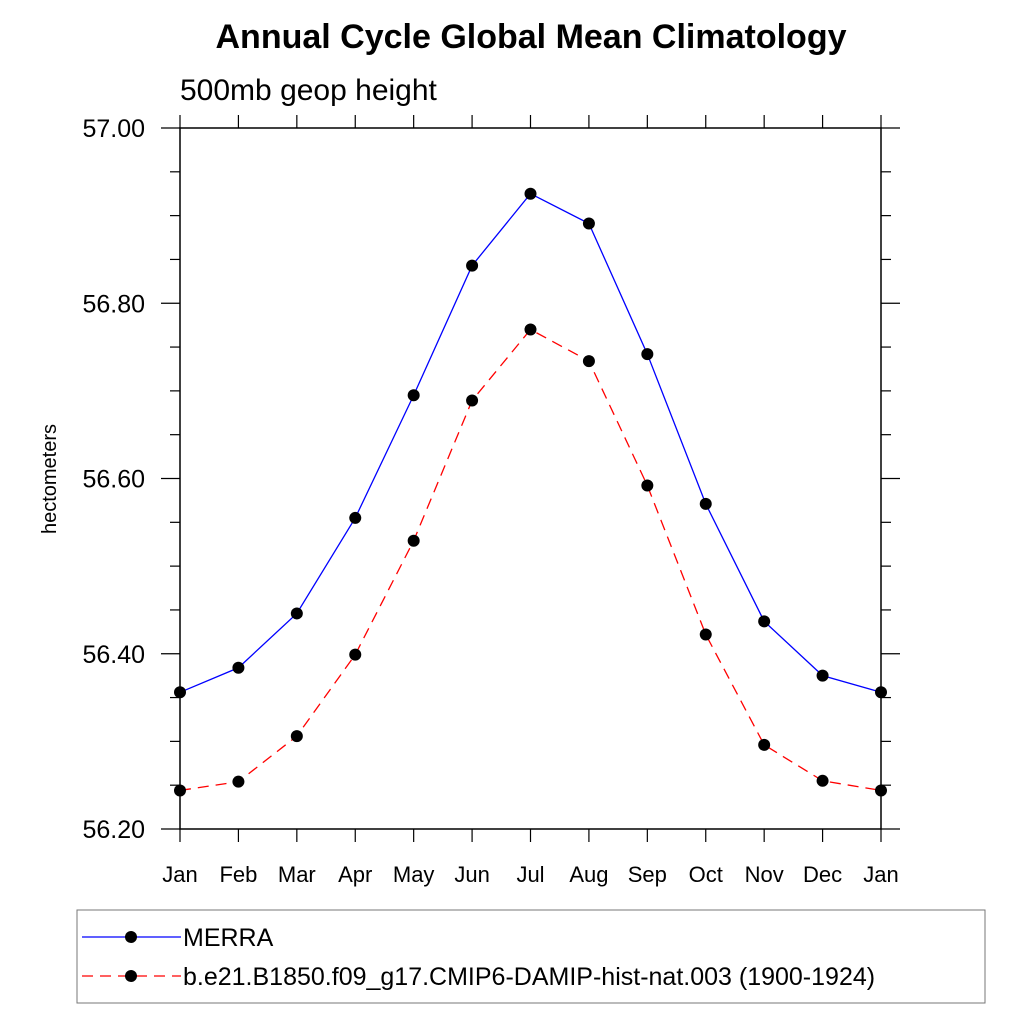  I want to click on x-tick-label: Jul, so click(530, 874).